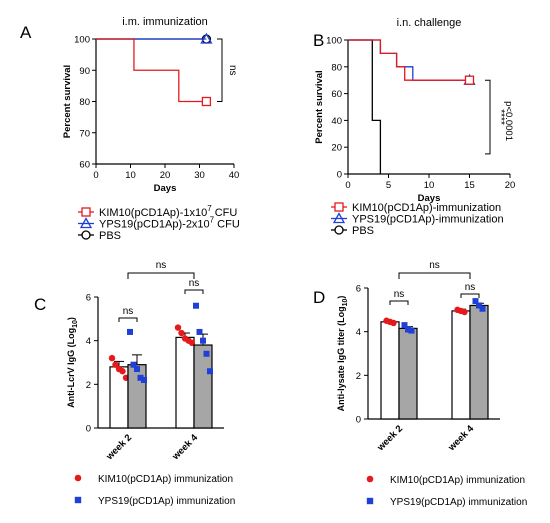 The height and width of the screenshot is (523, 550). I want to click on panel-letter-d: D, so click(319, 297).